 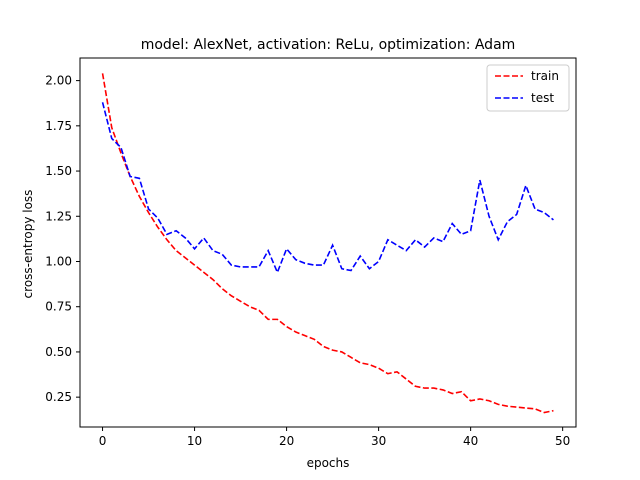 What do you see at coordinates (542, 98) in the screenshot?
I see `legend-label-test: test` at bounding box center [542, 98].